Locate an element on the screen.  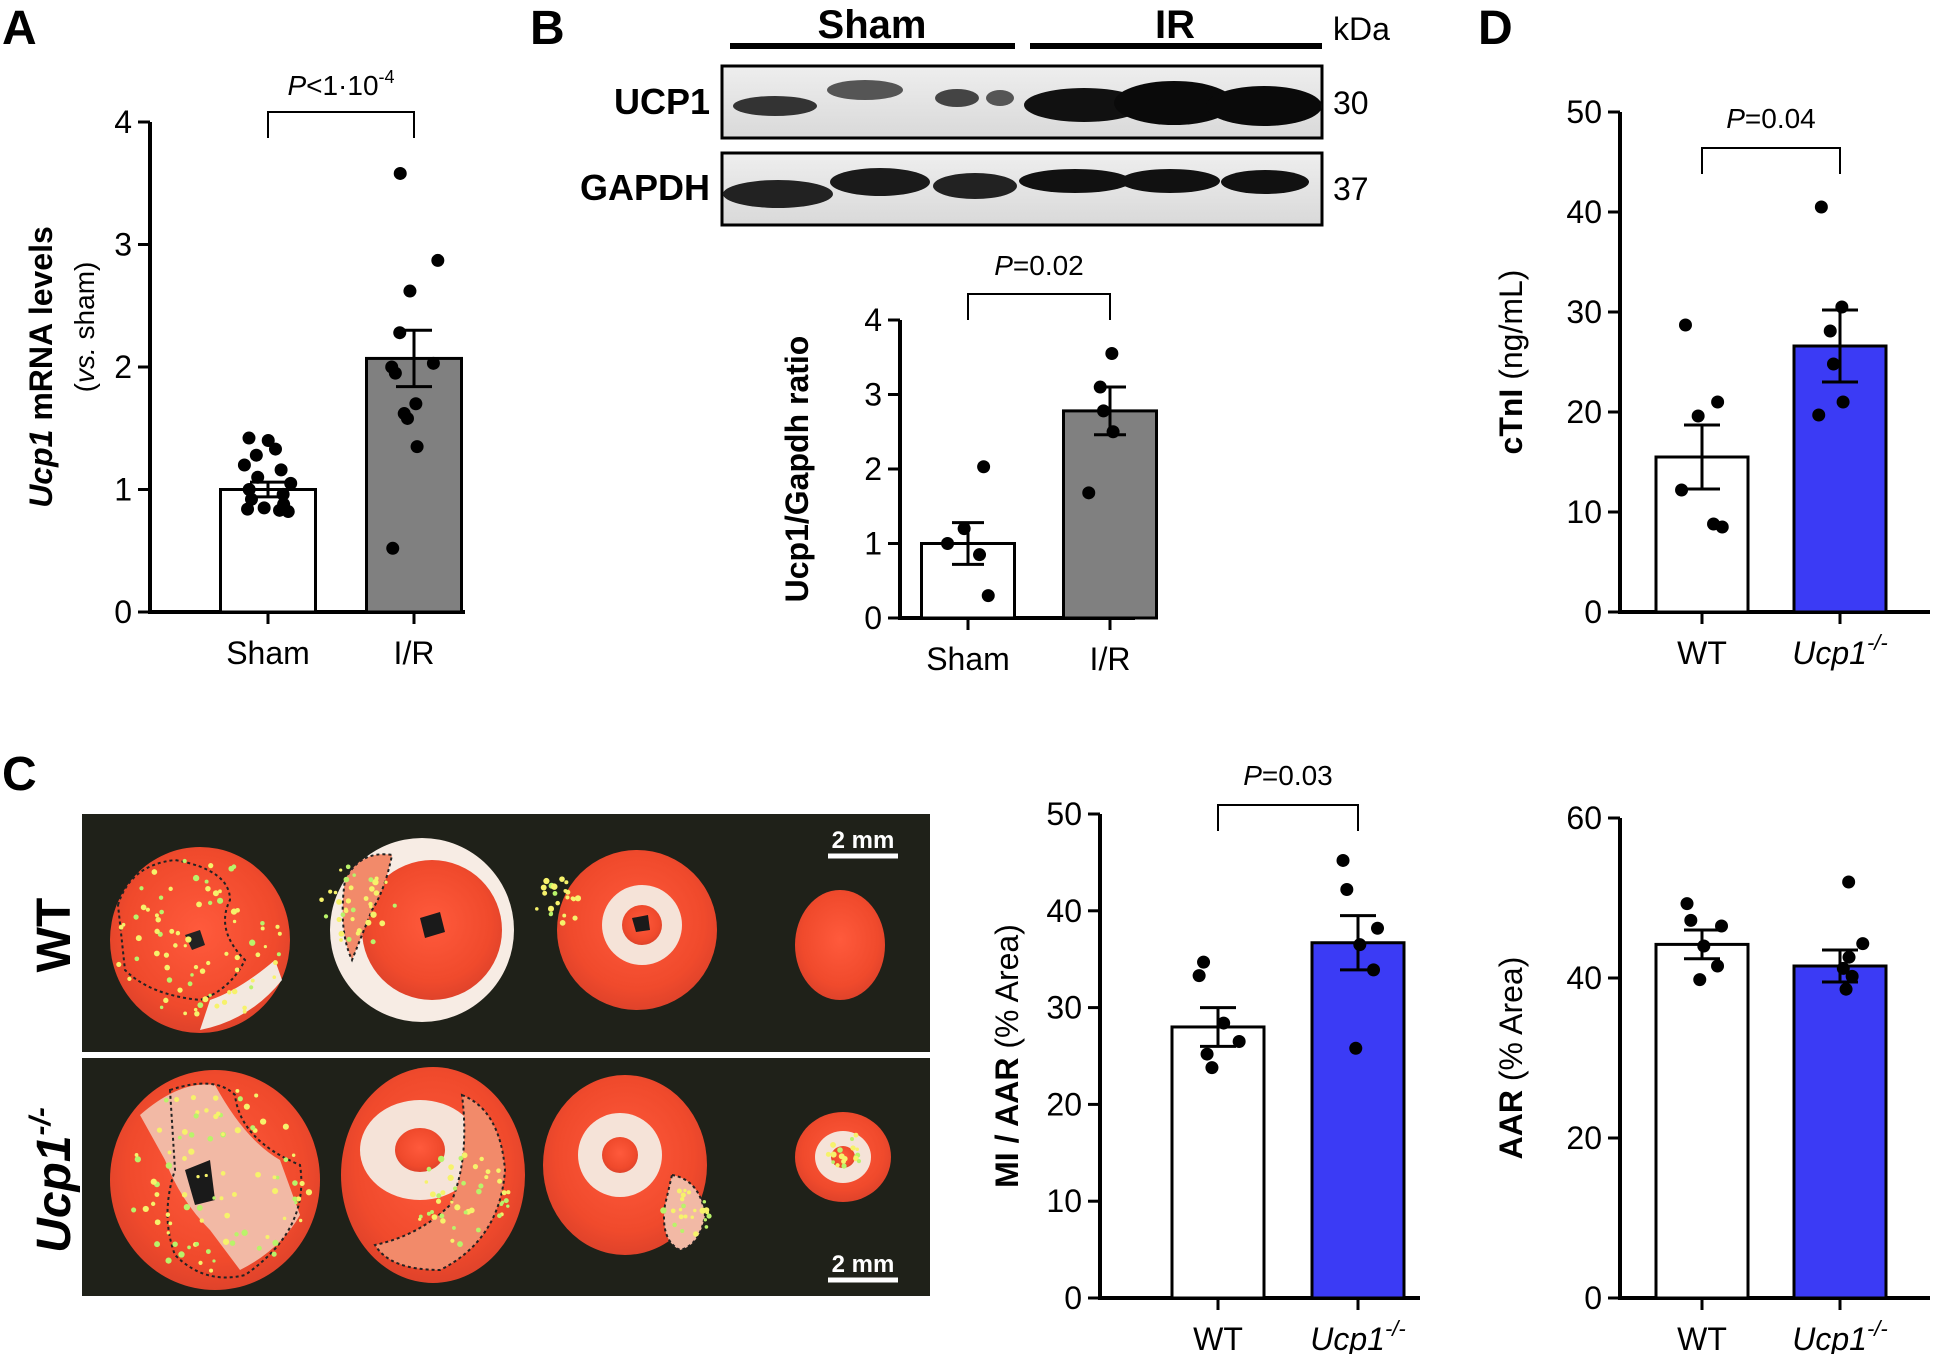
p-value-text: =0.04 is located at coordinates (1780, 118).